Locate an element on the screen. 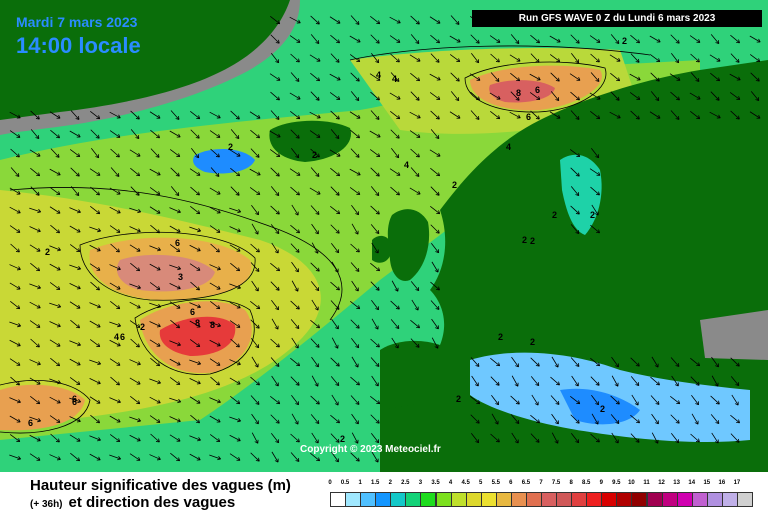  scale-tick-label: 17 is located at coordinates (737, 483).